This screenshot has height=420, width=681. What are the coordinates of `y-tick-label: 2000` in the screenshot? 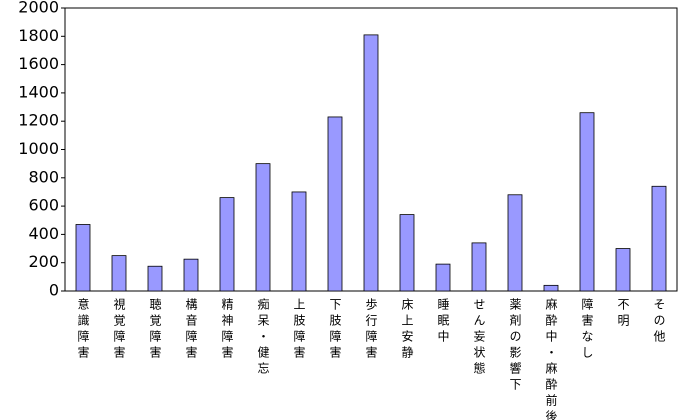 It's located at (38, 8).